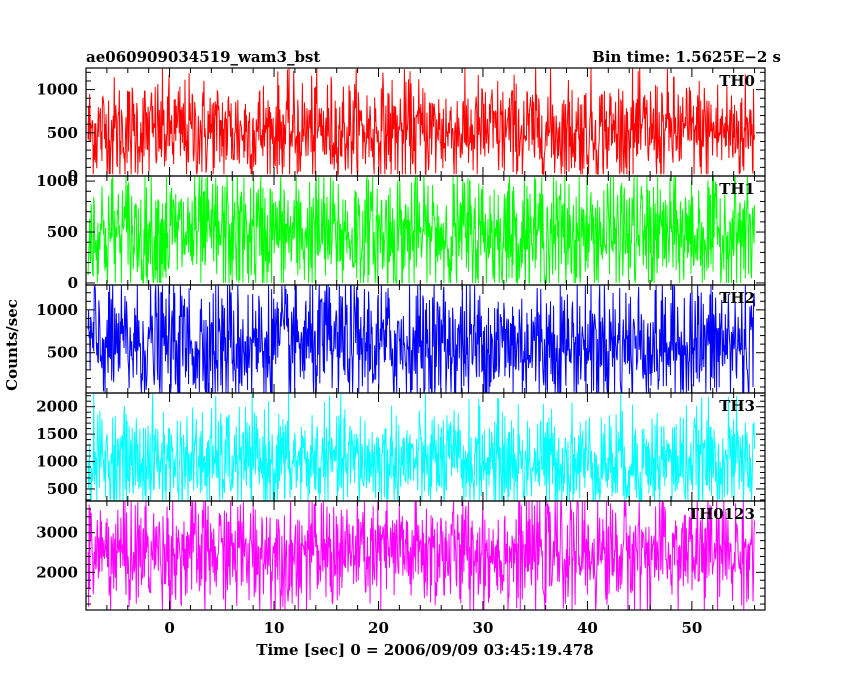 Image resolution: width=850 pixels, height=680 pixels. Describe the element at coordinates (737, 81) in the screenshot. I see `panel-label-th0: TH0` at that location.